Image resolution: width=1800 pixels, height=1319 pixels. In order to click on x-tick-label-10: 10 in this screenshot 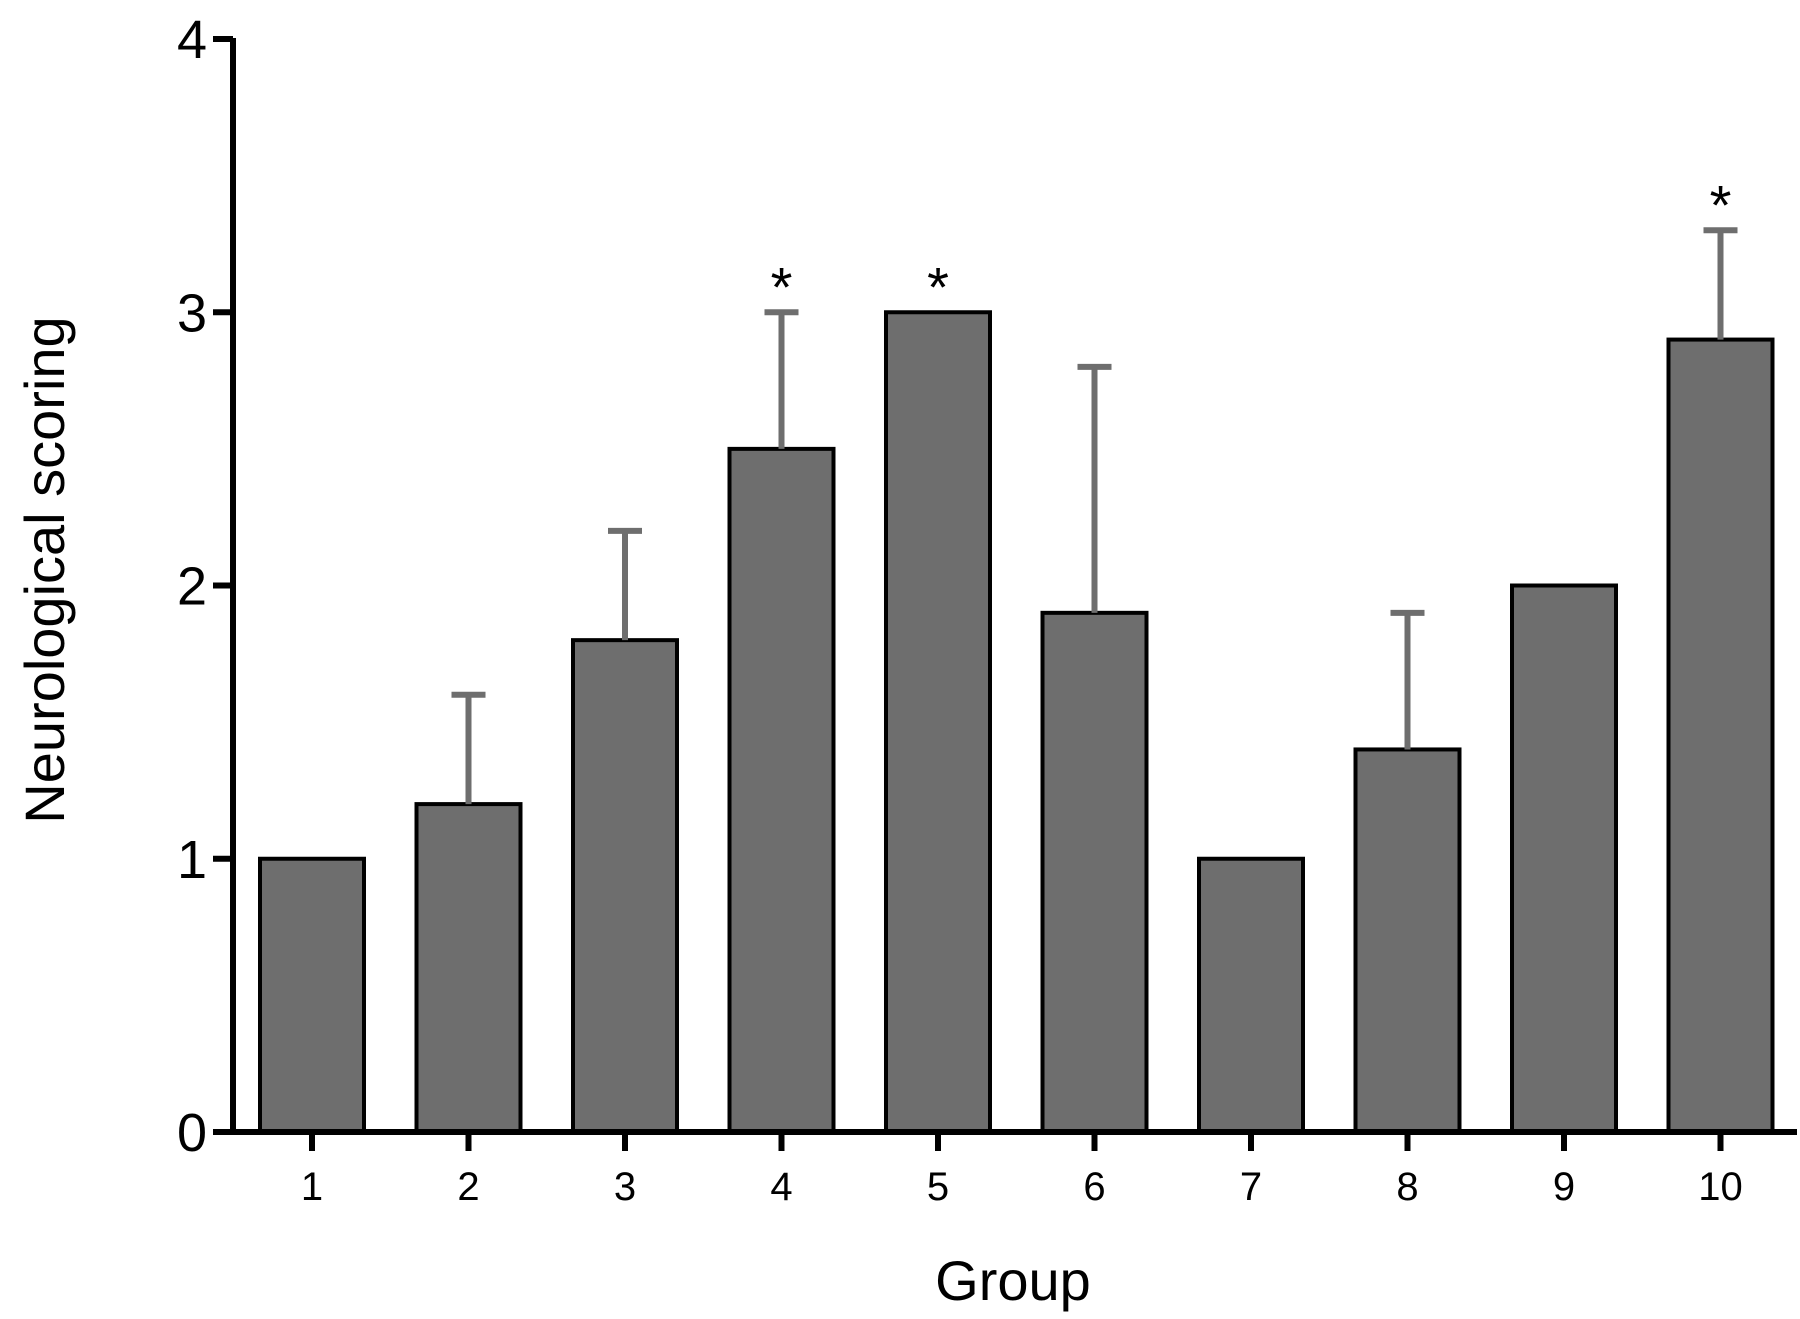, I will do `click(1720, 1187)`.